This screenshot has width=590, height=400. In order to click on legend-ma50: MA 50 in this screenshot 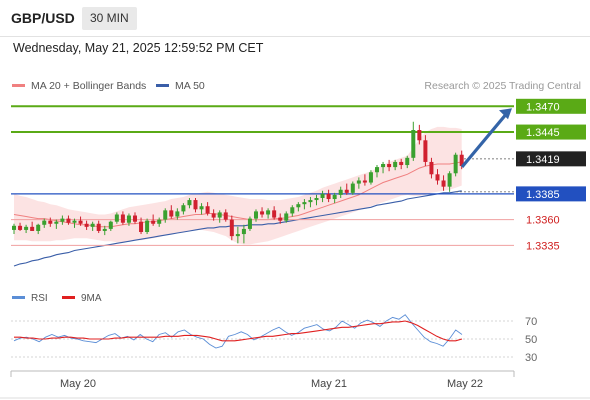, I will do `click(180, 86)`.